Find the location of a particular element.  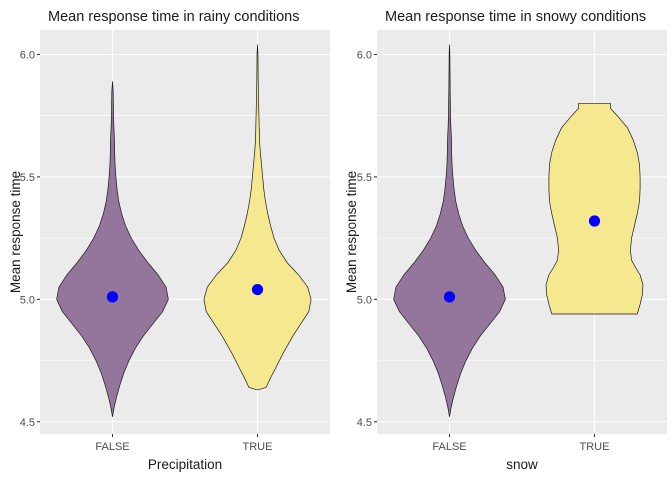

snowy-y-tick-label: 5.0 is located at coordinates (364, 300).